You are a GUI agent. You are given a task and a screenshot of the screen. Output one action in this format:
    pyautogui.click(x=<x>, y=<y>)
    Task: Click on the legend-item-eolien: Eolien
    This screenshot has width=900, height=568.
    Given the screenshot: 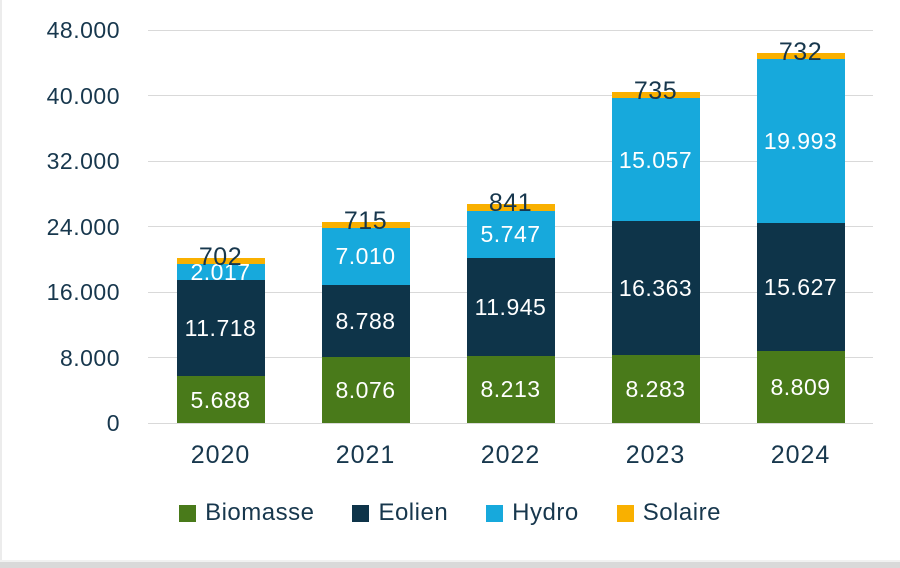 What is the action you would take?
    pyautogui.click(x=400, y=513)
    